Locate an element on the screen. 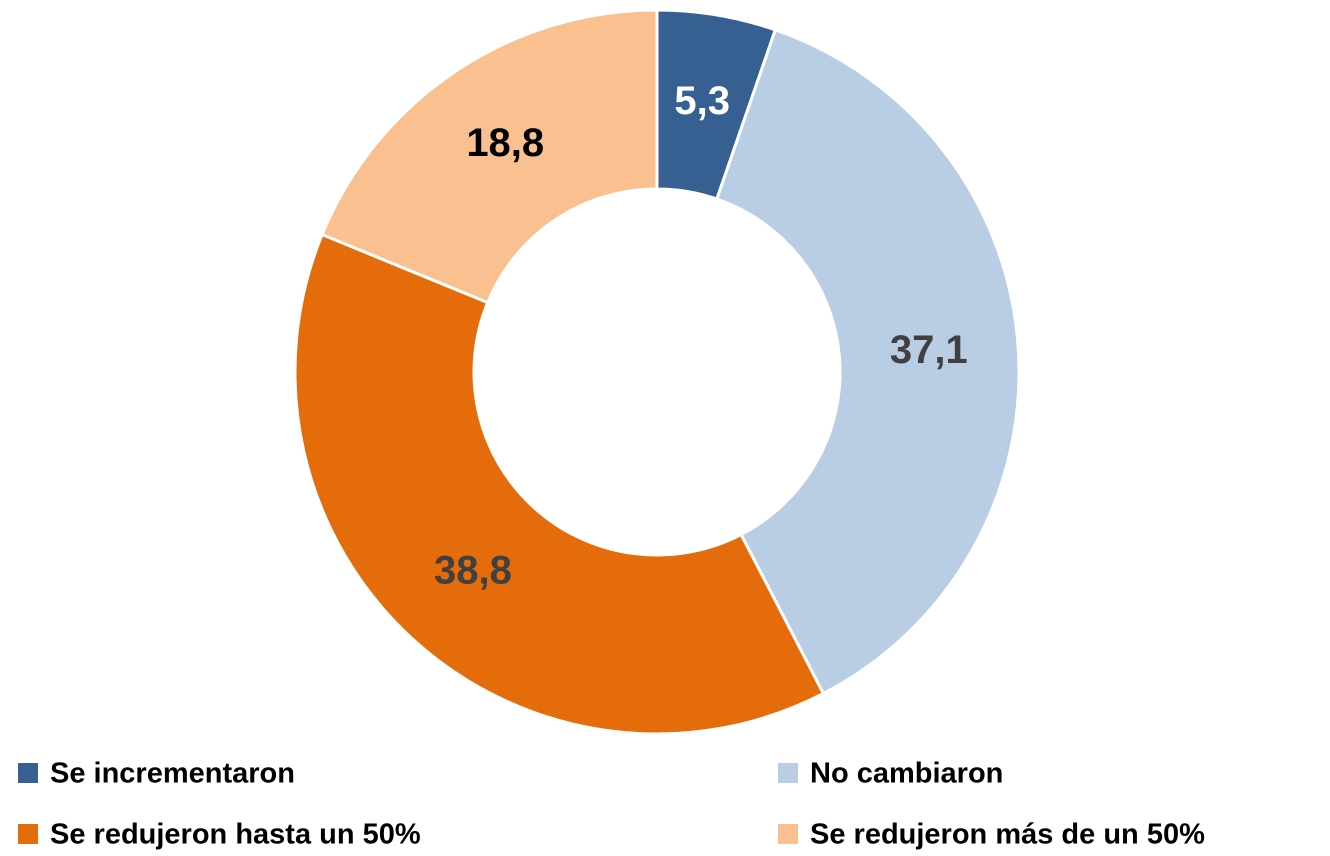  legend-label: No cambiaron is located at coordinates (906, 774).